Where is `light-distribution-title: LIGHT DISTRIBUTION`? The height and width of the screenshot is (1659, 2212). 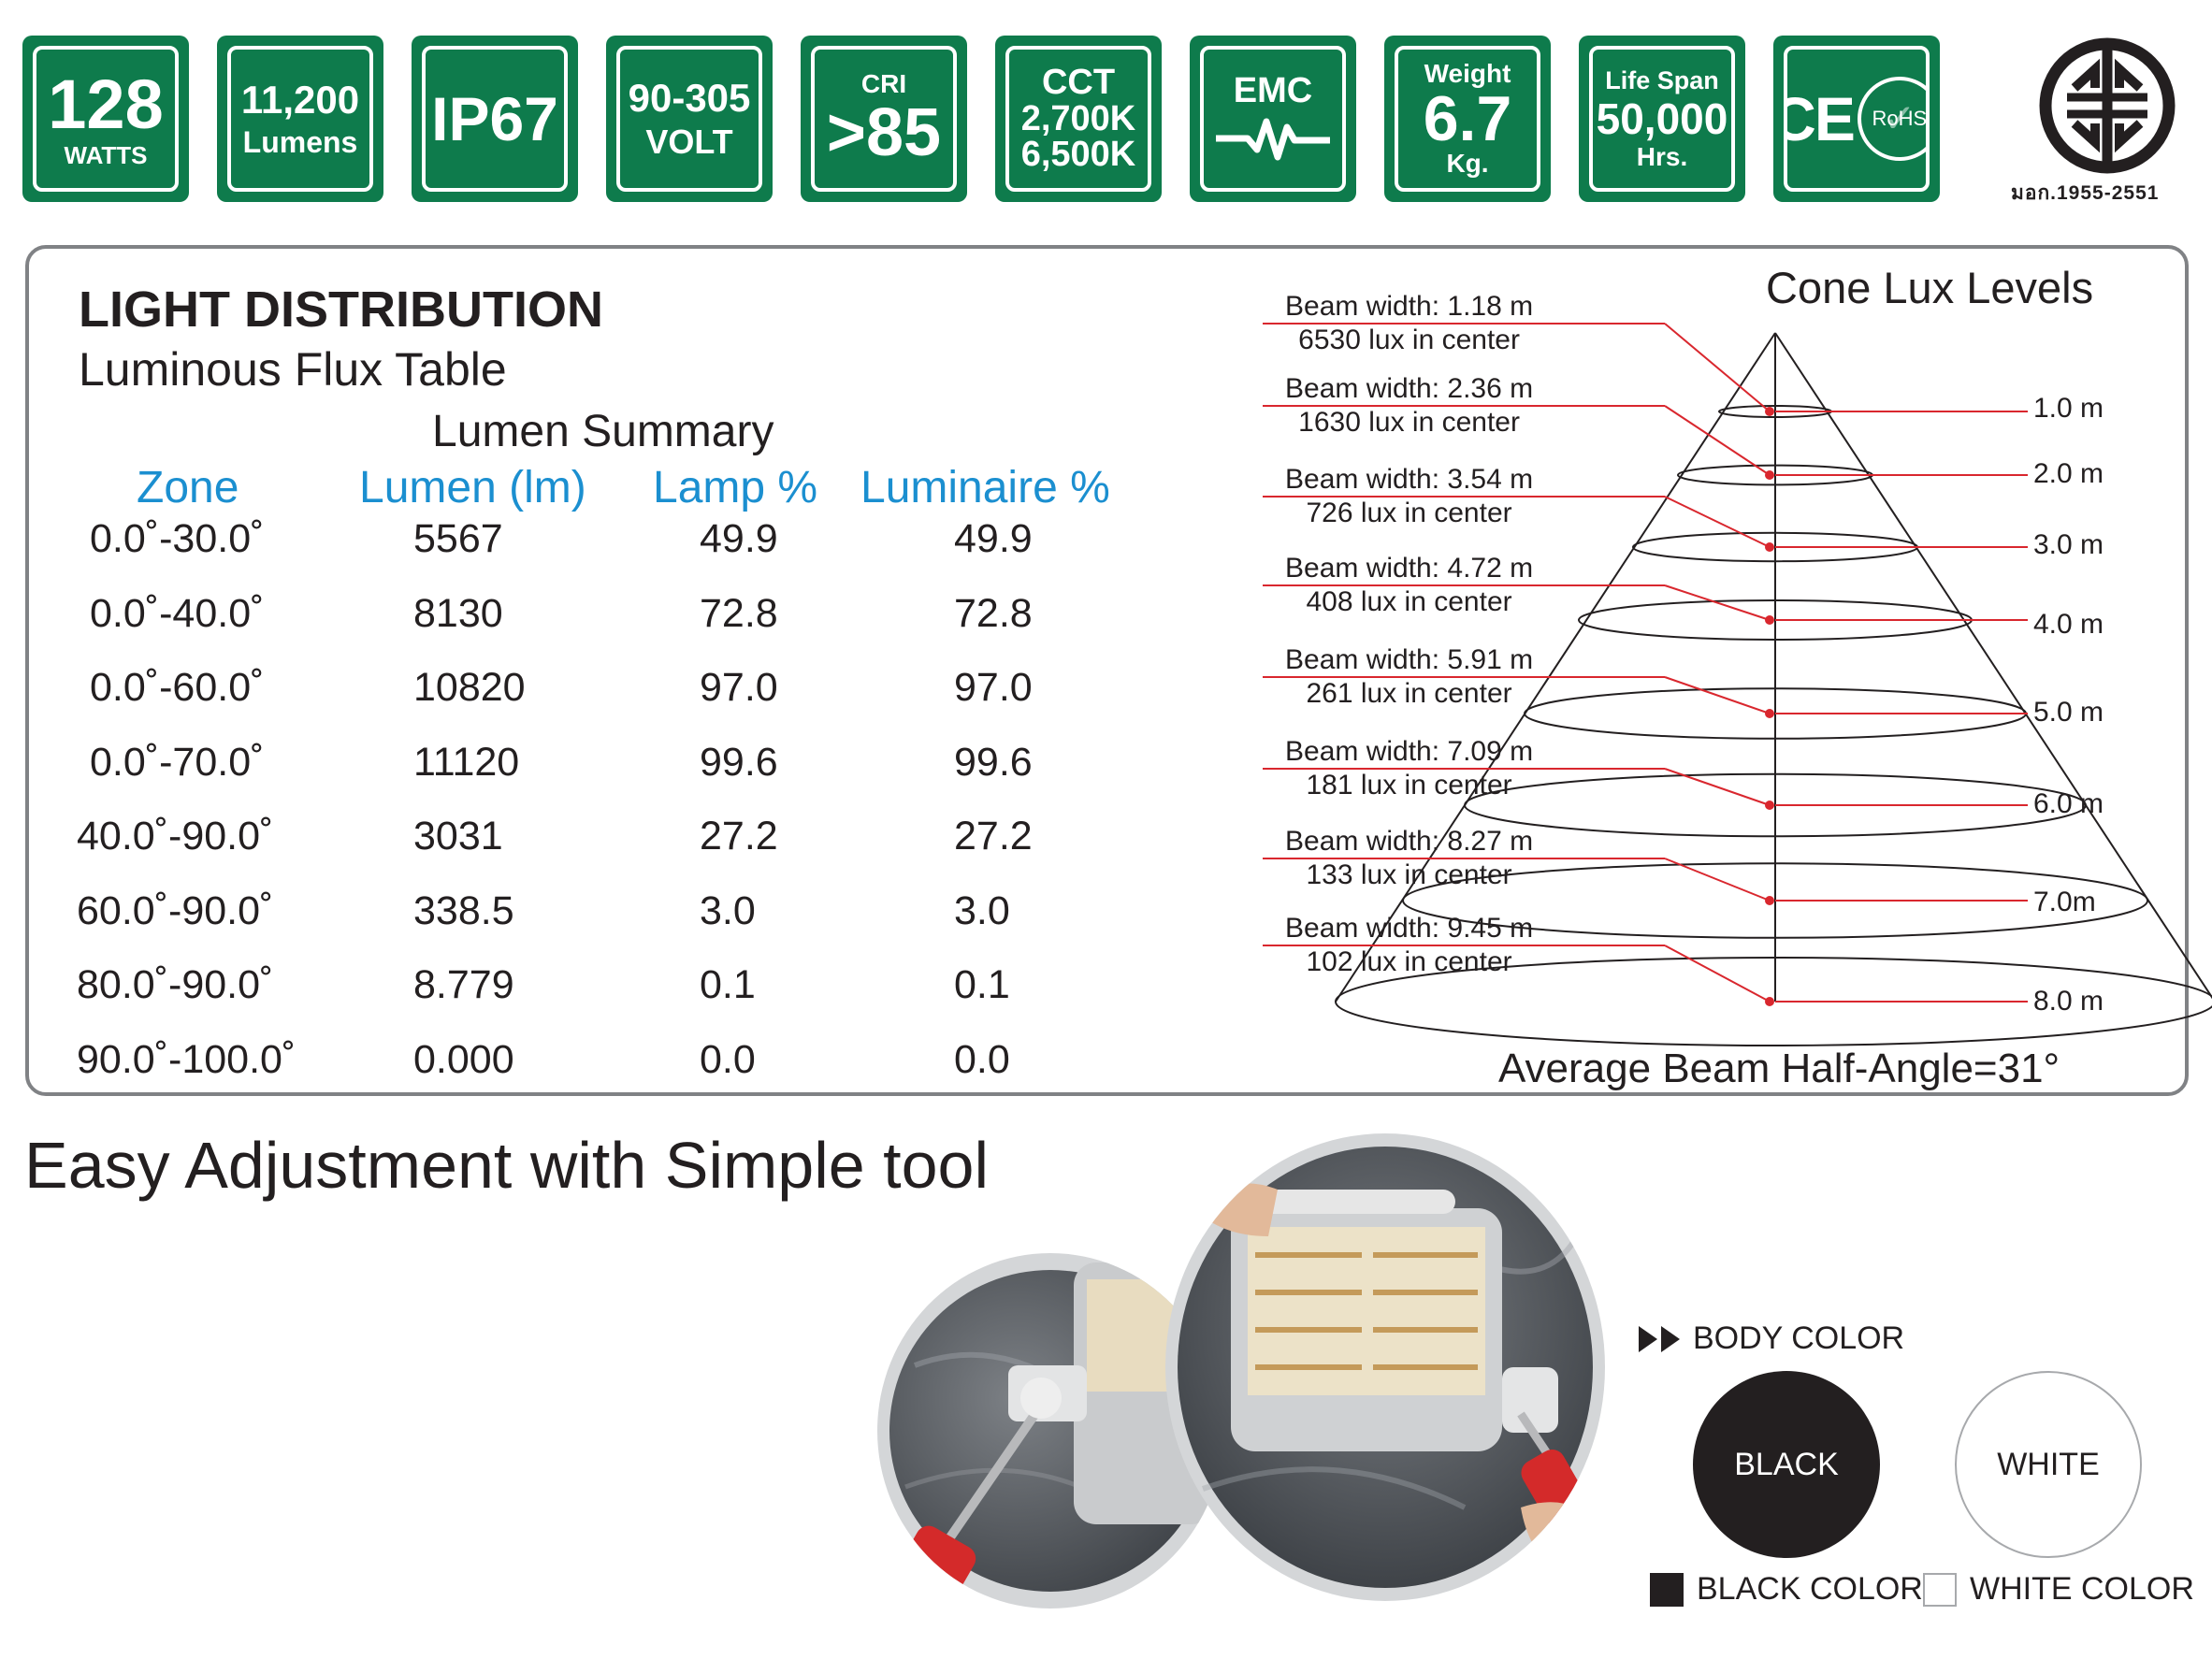
light-distribution-title: LIGHT DISTRIBUTION is located at coordinates (341, 309).